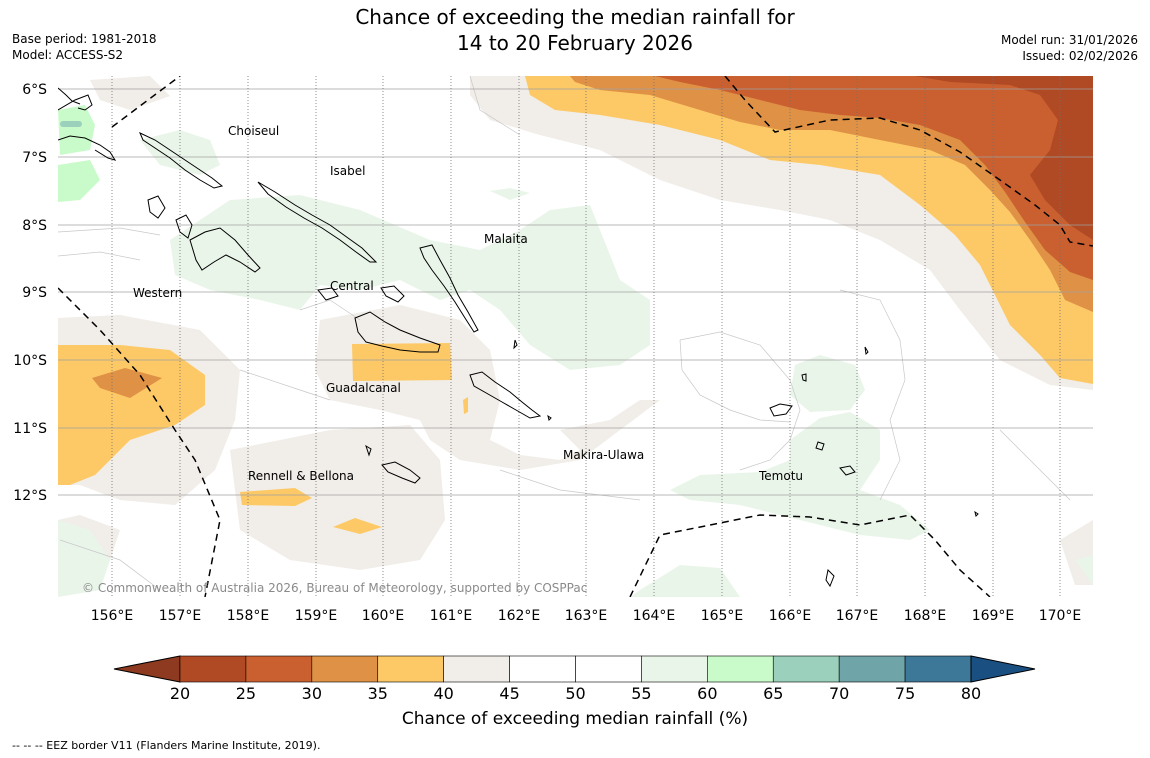 The width and height of the screenshot is (1150, 758). I want to click on lon-label: 160°E, so click(383, 616).